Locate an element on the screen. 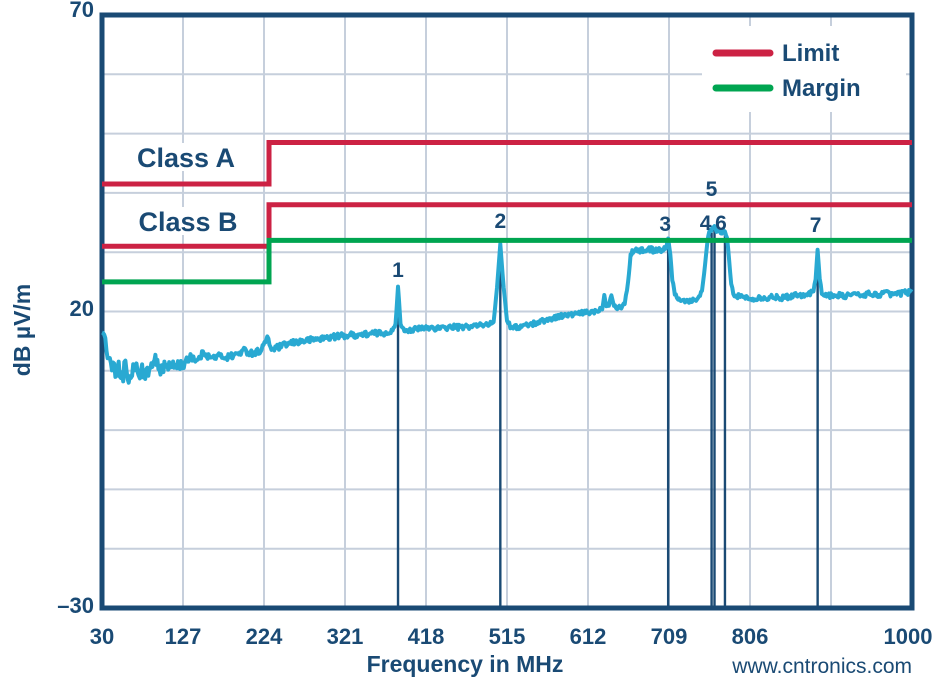  y-axis-title: dB µV/m is located at coordinates (22, 330).